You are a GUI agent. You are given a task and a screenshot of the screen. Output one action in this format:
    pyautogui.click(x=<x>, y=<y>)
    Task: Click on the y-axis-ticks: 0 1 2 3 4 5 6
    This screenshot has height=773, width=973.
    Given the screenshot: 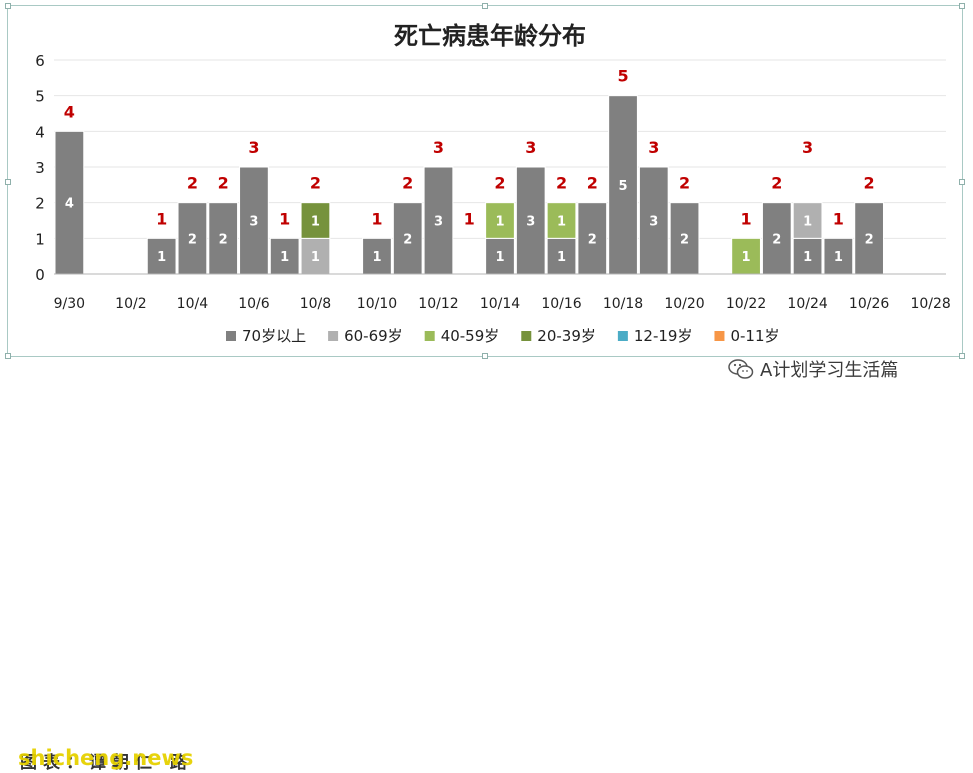 What is the action you would take?
    pyautogui.click(x=40, y=168)
    